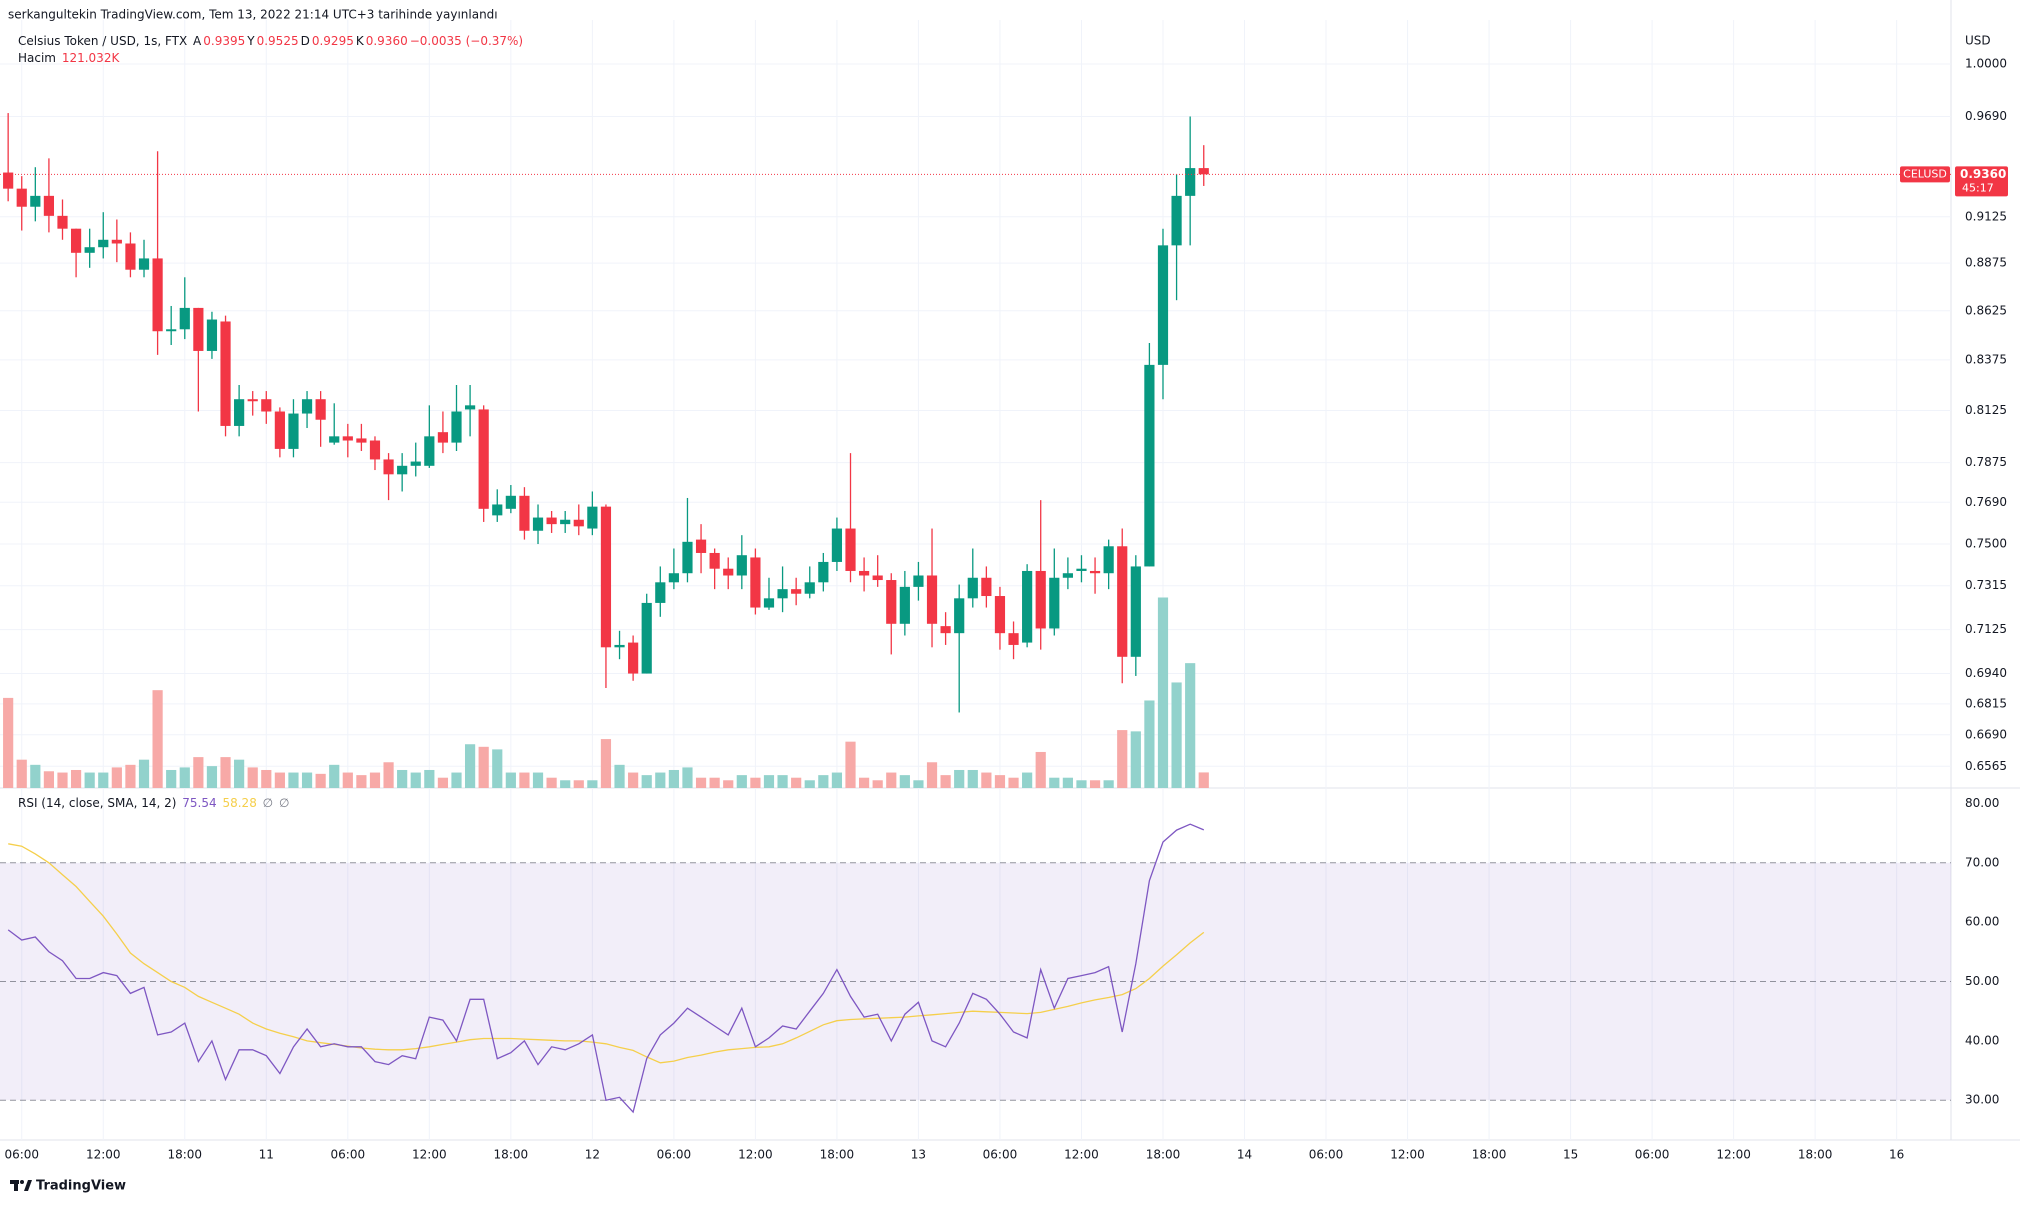 Image resolution: width=2020 pixels, height=1205 pixels. Describe the element at coordinates (1986, 629) in the screenshot. I see `y-tick-label: 0.7125` at that location.